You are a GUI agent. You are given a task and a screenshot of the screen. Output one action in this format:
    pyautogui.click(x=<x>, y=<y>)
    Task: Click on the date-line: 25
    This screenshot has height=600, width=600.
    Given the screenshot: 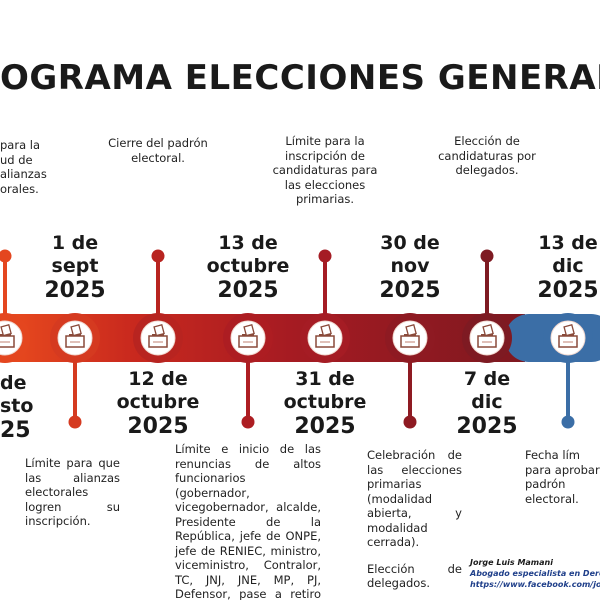 What is the action you would take?
    pyautogui.click(x=15, y=430)
    